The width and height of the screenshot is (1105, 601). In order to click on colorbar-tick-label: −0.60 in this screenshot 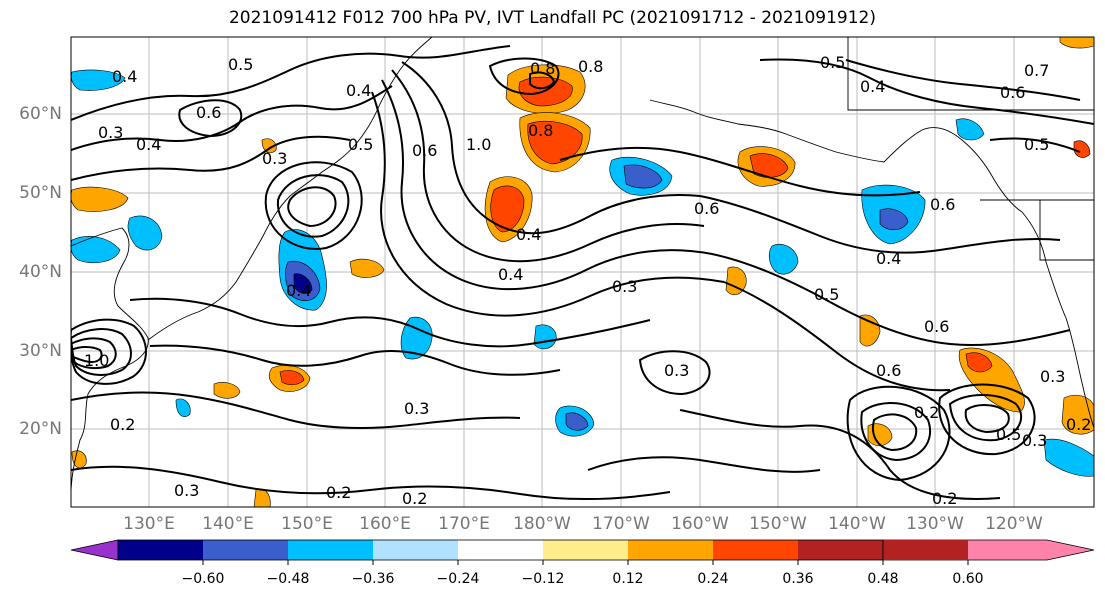, I will do `click(203, 579)`.